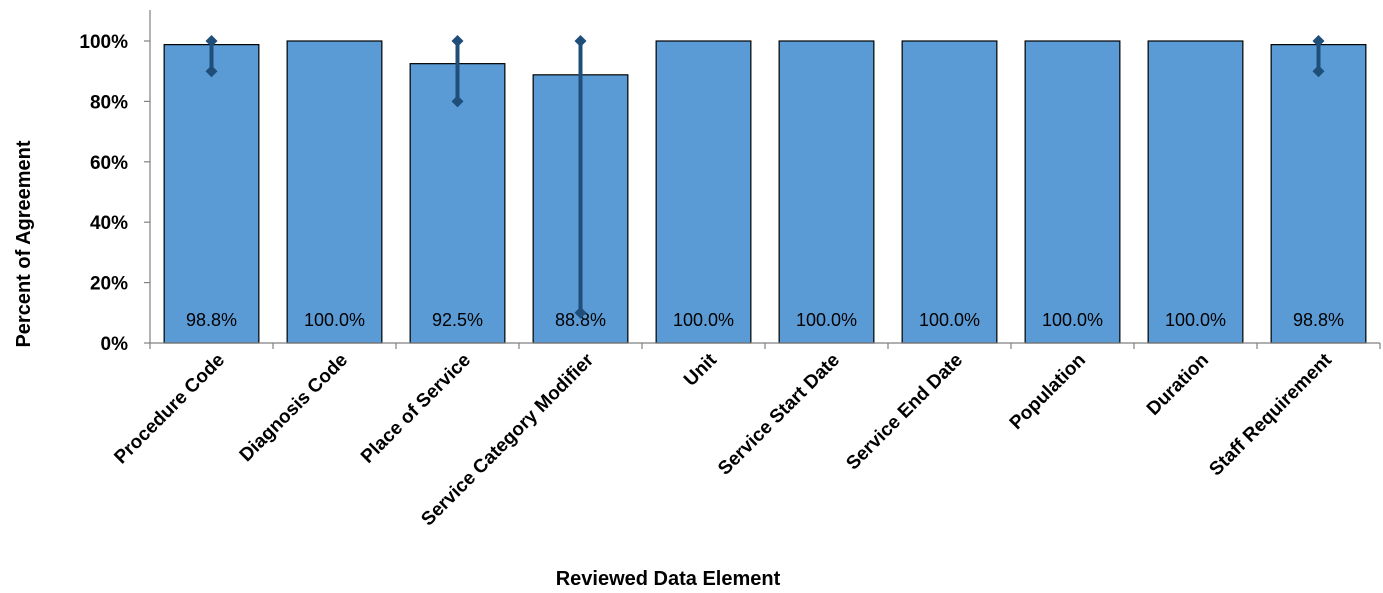 The image size is (1383, 593). I want to click on x-tick-label: Duration, so click(1178, 385).